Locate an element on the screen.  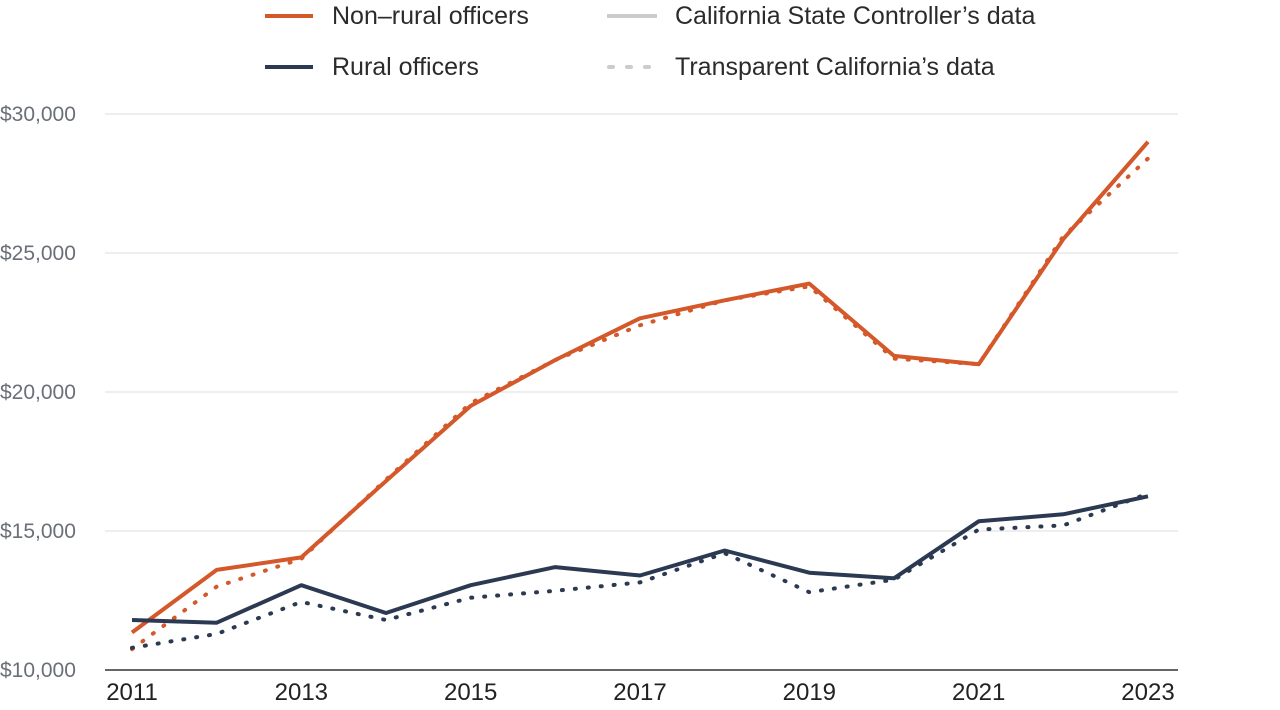
y-tick-label: $30,000 is located at coordinates (38, 114).